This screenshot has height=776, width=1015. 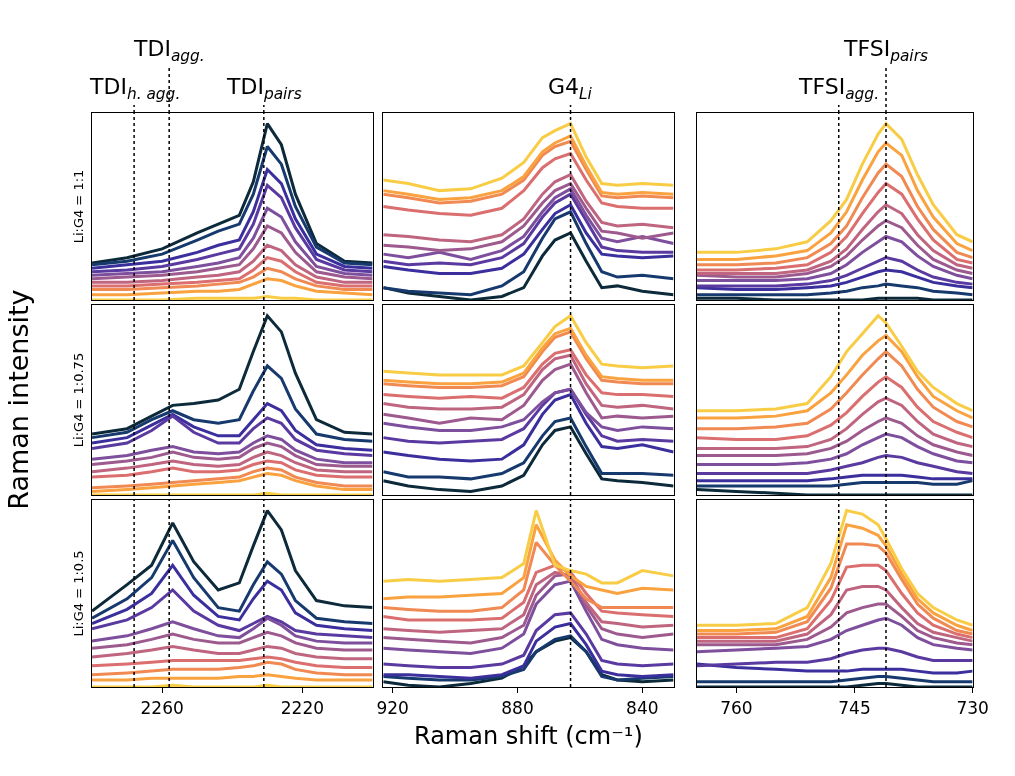 I want to click on ref-line-label: TFSI$_{agg.}$, so click(x=839, y=88).